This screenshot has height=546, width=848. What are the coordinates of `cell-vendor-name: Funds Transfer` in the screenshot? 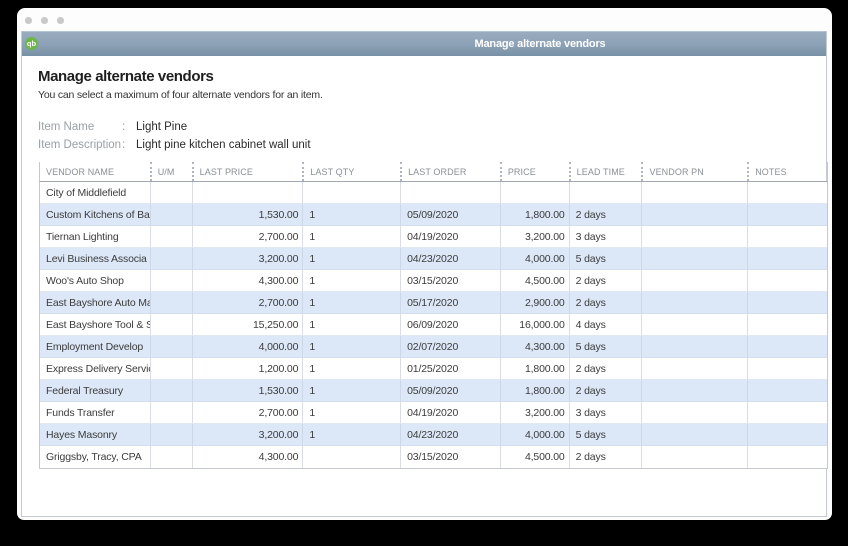 It's located at (80, 412).